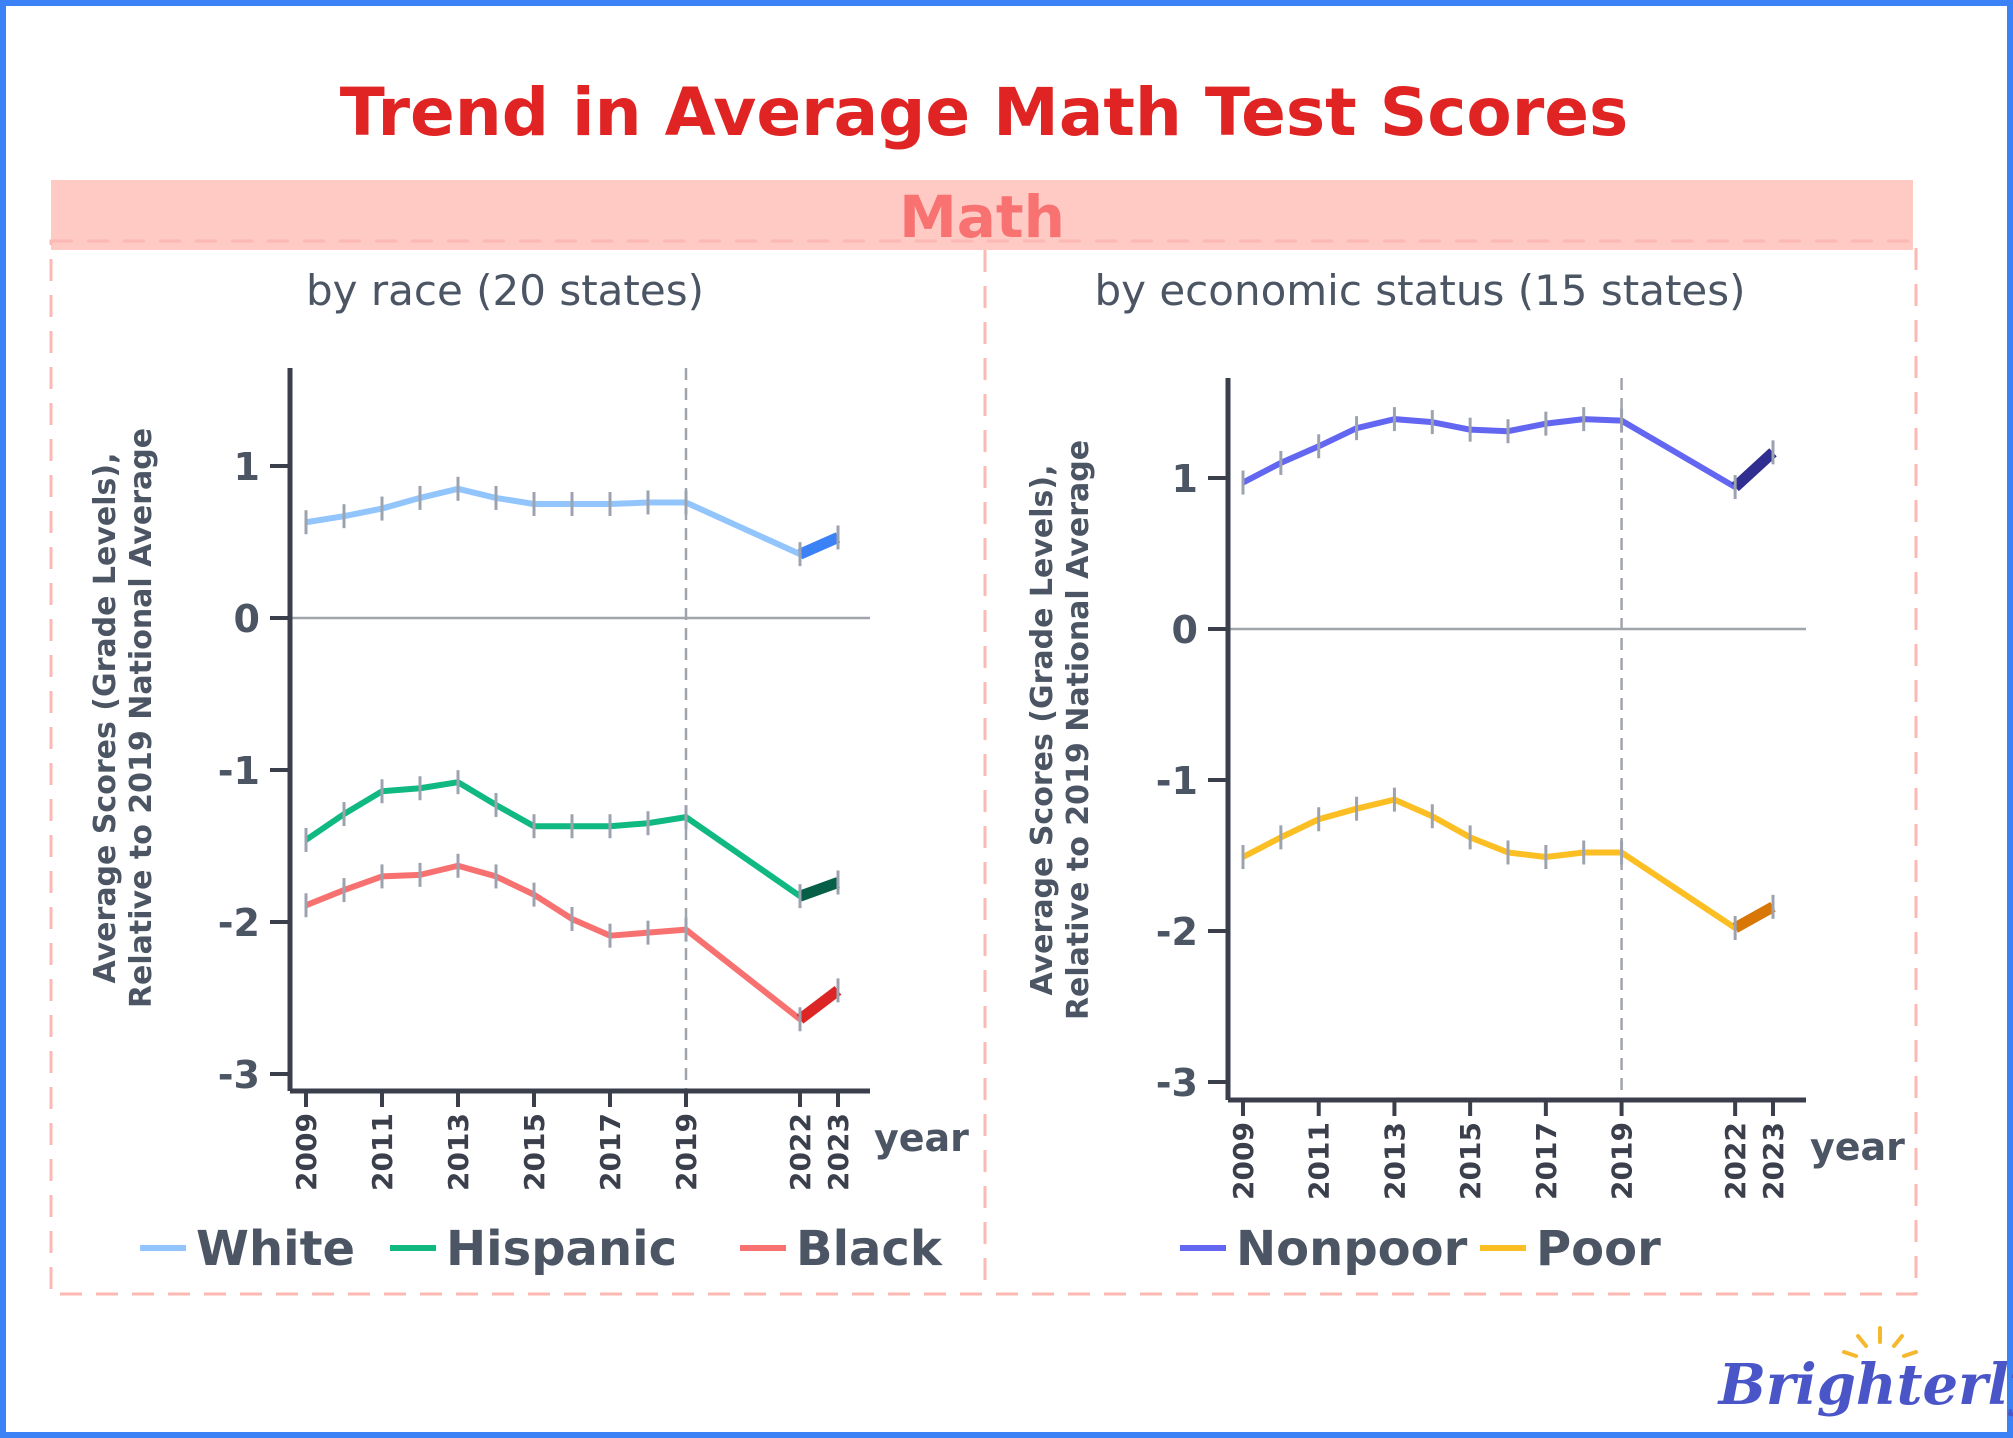 The image size is (2013, 1438). I want to click on series-hispanic, so click(572, 839).